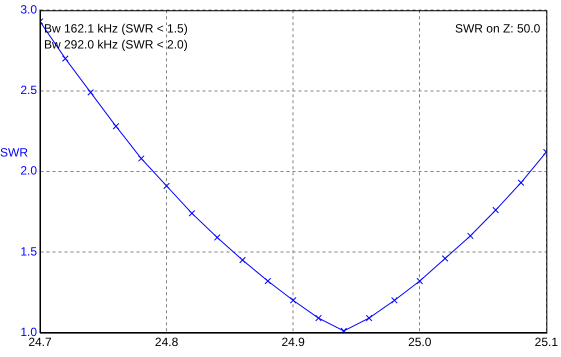  I want to click on x-tick-label: 25.1, so click(546, 342).